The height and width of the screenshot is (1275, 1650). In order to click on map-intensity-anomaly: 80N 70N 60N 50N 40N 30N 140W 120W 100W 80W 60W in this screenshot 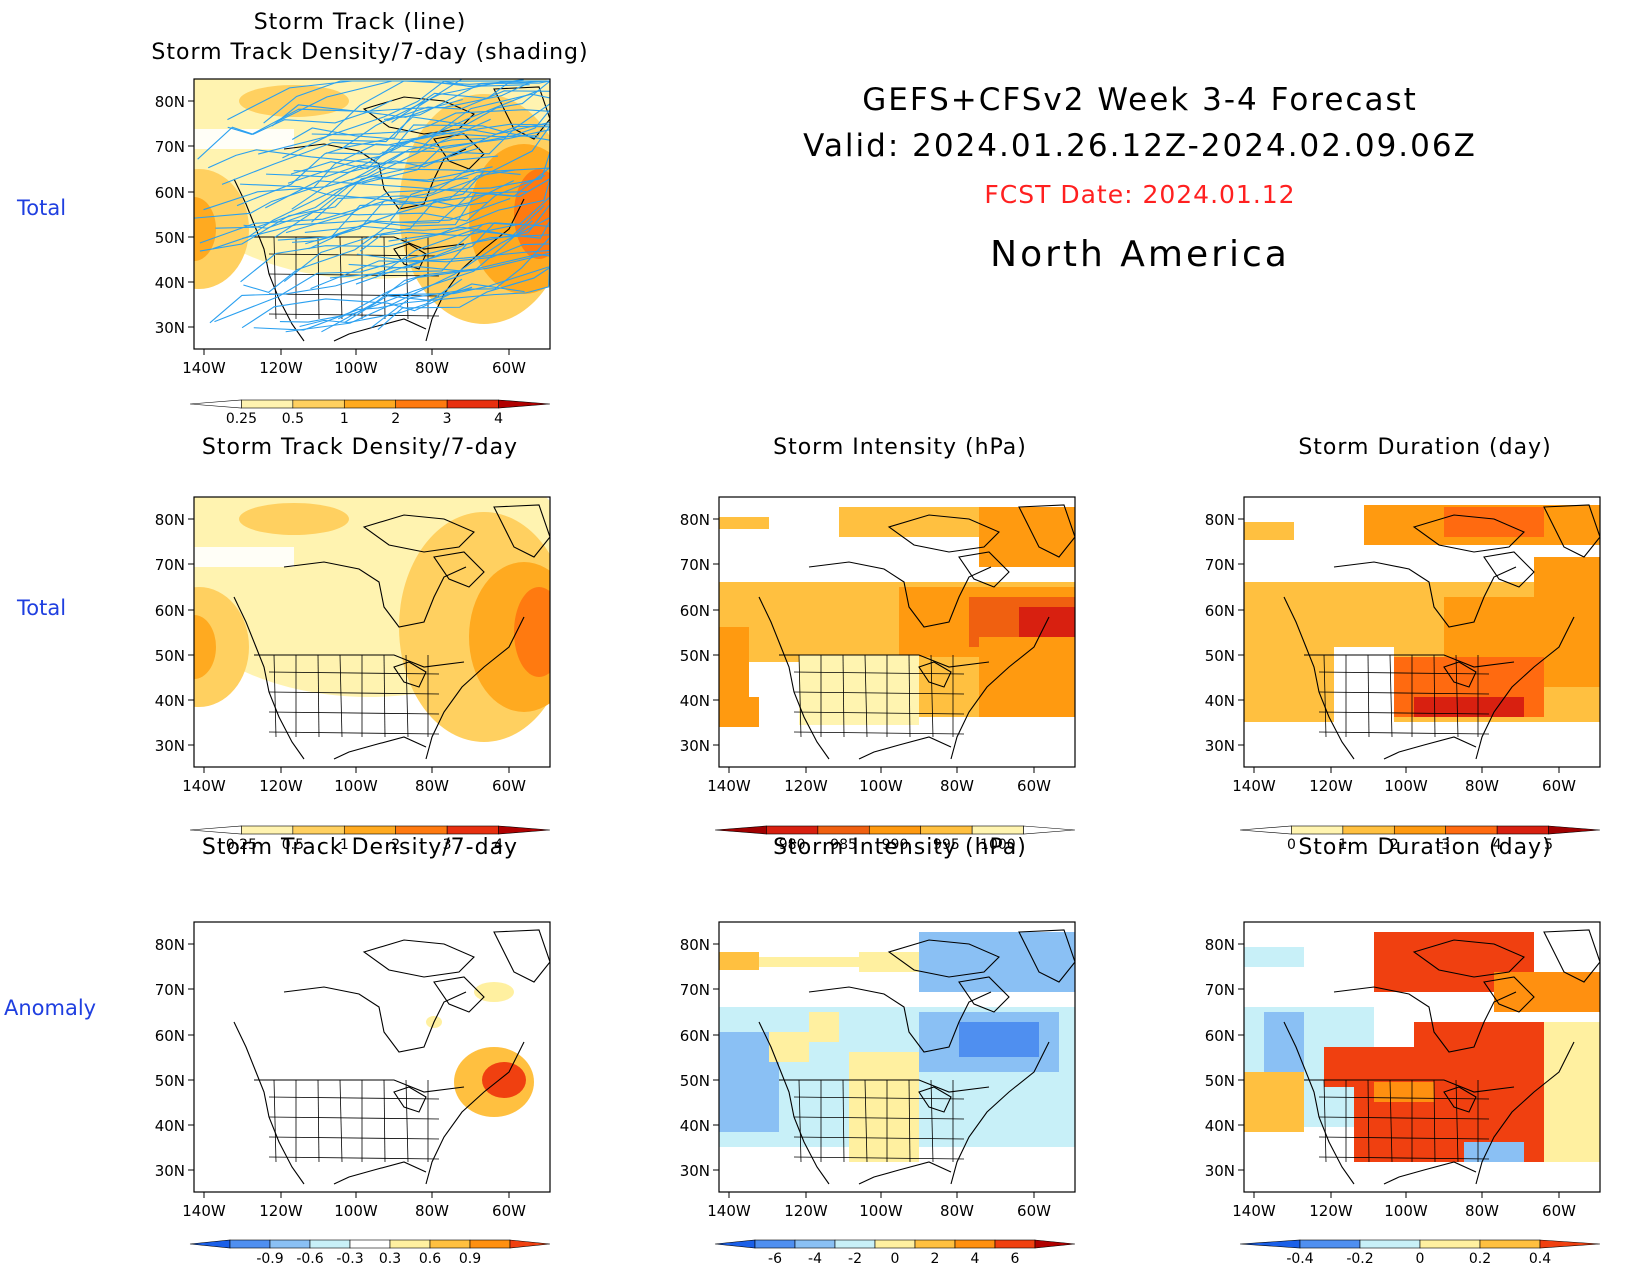, I will do `click(878, 1070)`.